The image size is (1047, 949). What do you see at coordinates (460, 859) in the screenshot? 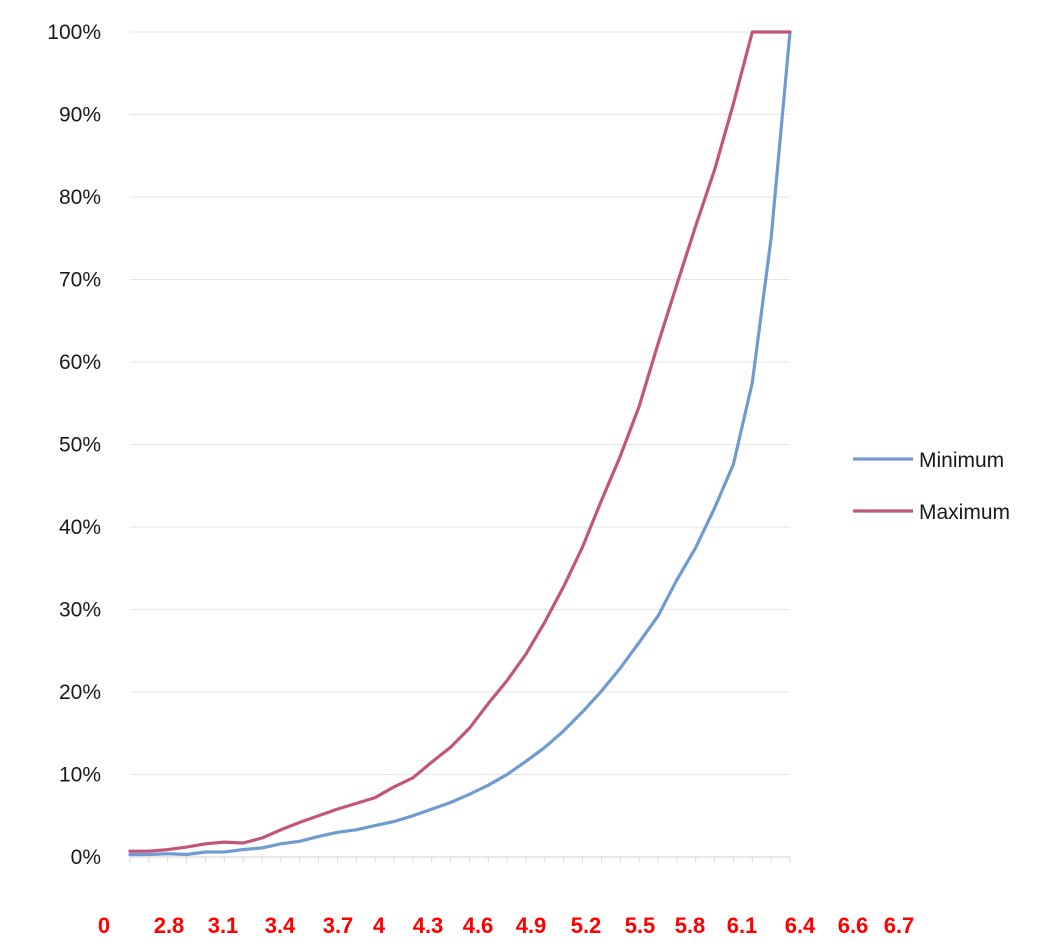
I see `x-axis` at bounding box center [460, 859].